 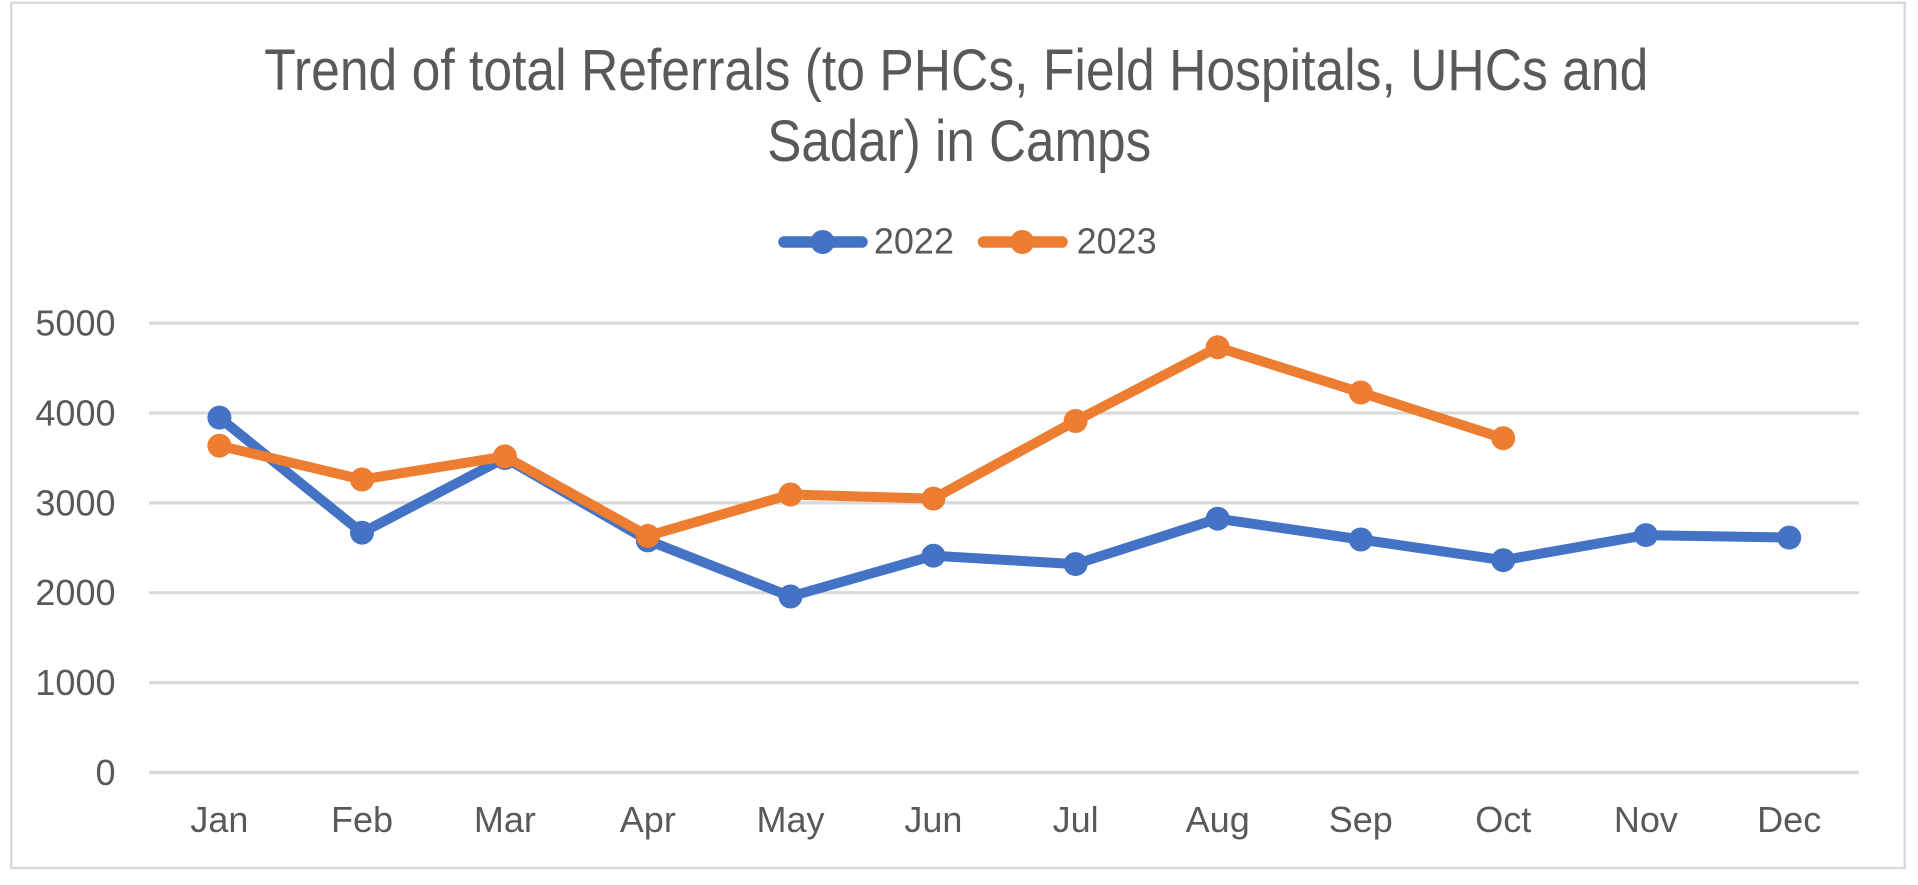 What do you see at coordinates (219, 819) in the screenshot?
I see `svg-text: Jan` at bounding box center [219, 819].